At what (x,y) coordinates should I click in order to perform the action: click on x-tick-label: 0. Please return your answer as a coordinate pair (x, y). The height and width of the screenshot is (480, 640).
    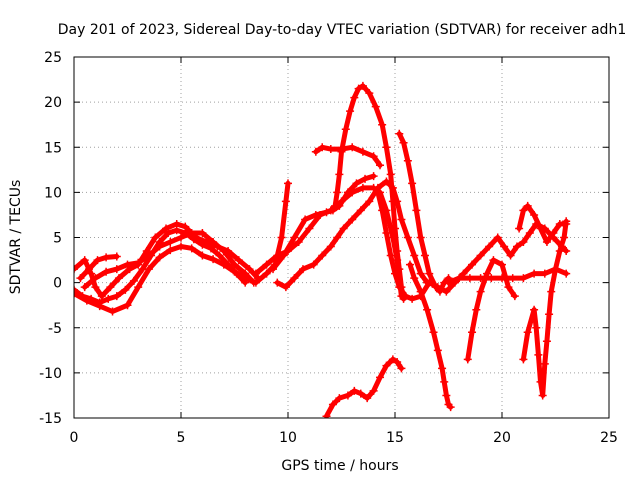
    Looking at the image, I should click on (74, 438).